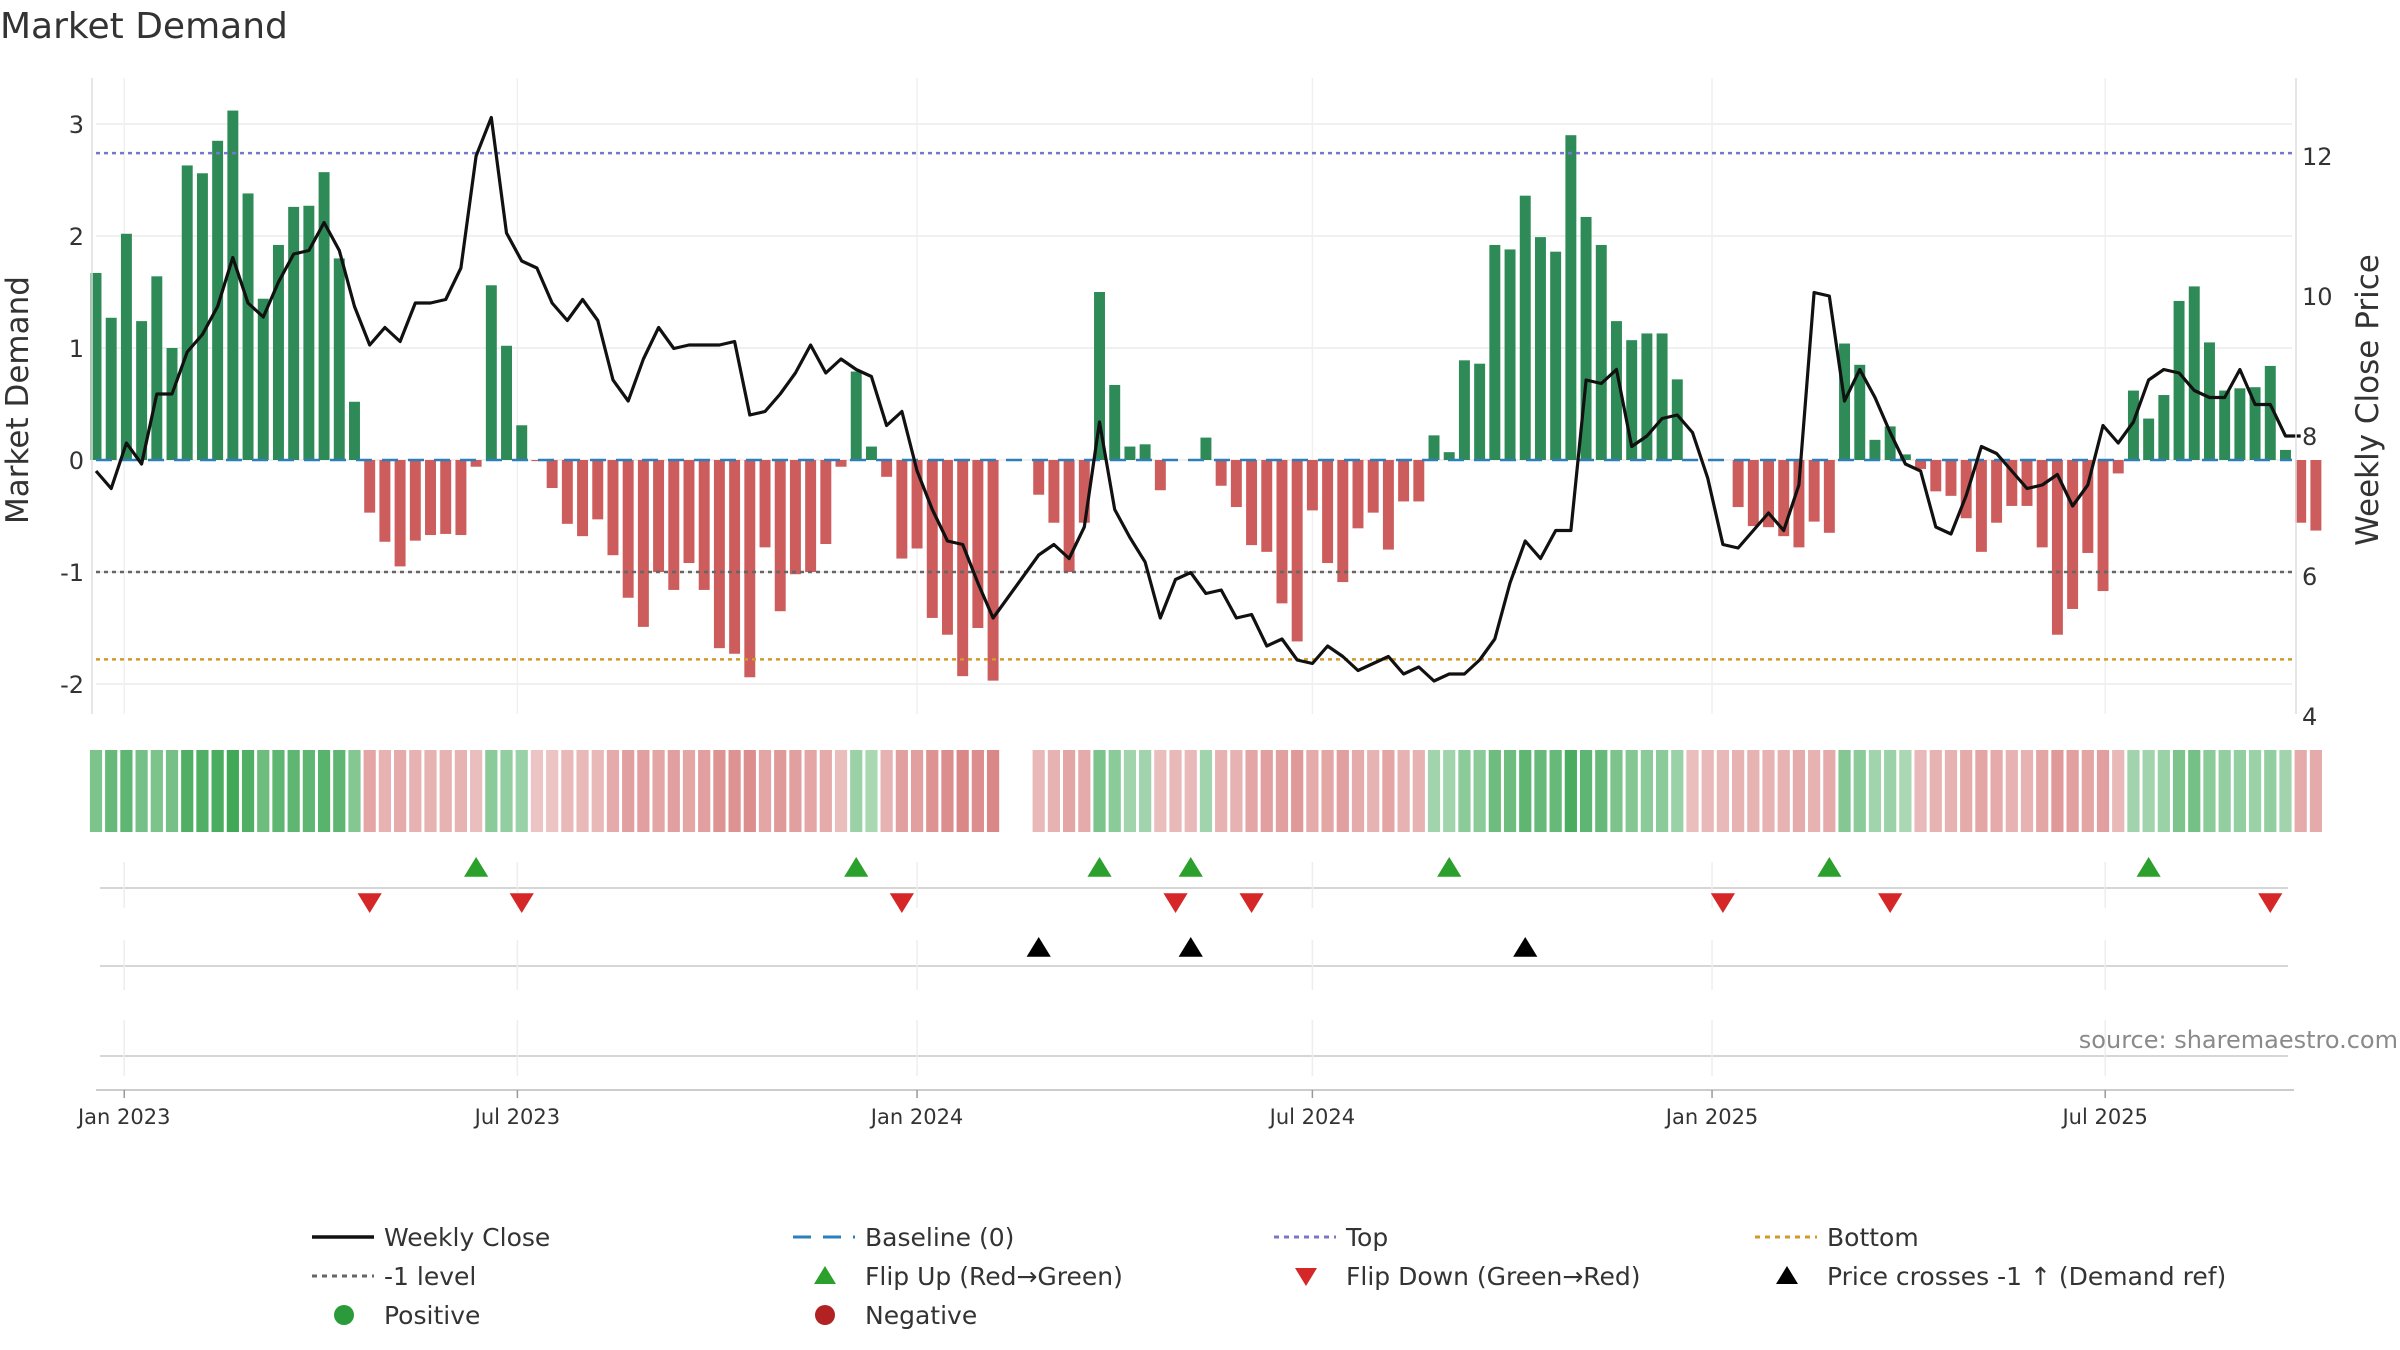 The width and height of the screenshot is (2400, 1350). I want to click on date-tick-label: Jul 2025, so click(2103, 1117).